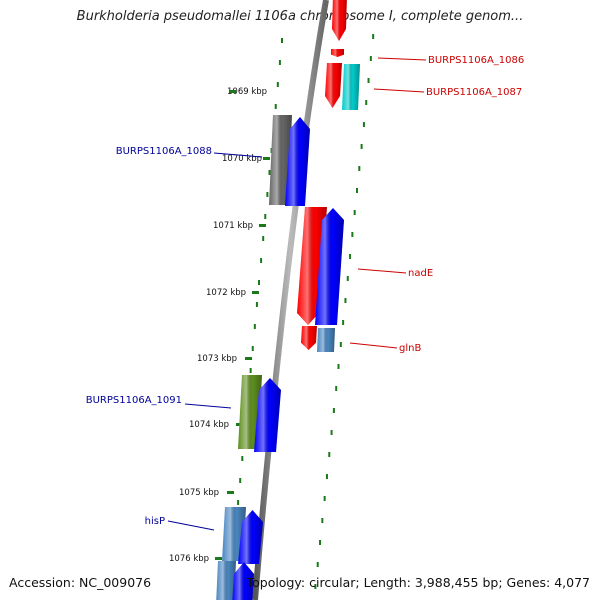 The image size is (600, 600). What do you see at coordinates (134, 400) in the screenshot?
I see `gene-label: BURPS1106A_1091` at bounding box center [134, 400].